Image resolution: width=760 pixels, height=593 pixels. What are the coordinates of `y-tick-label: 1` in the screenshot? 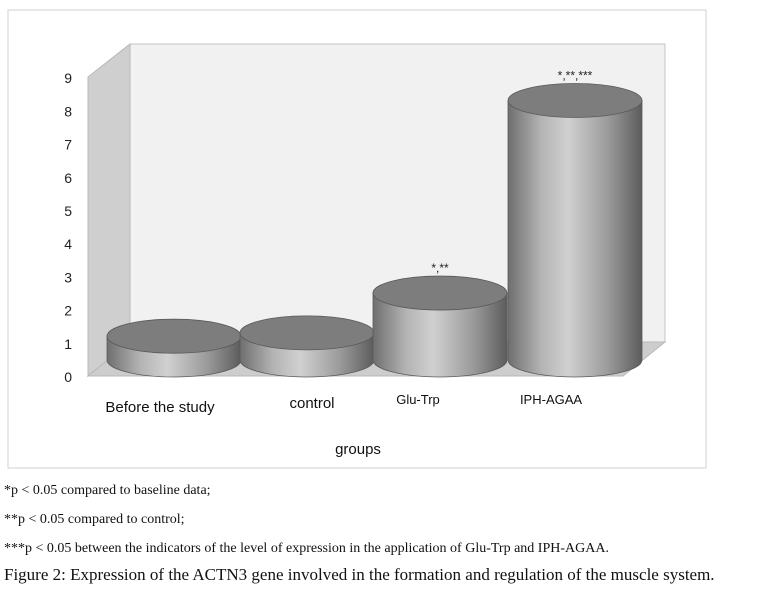 It's located at (68, 344).